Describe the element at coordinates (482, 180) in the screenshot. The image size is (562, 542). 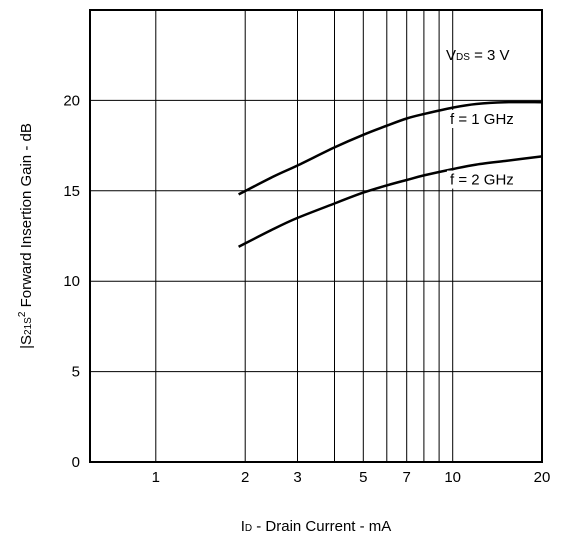
I see `series-label-2: f = 2 GHz` at that location.